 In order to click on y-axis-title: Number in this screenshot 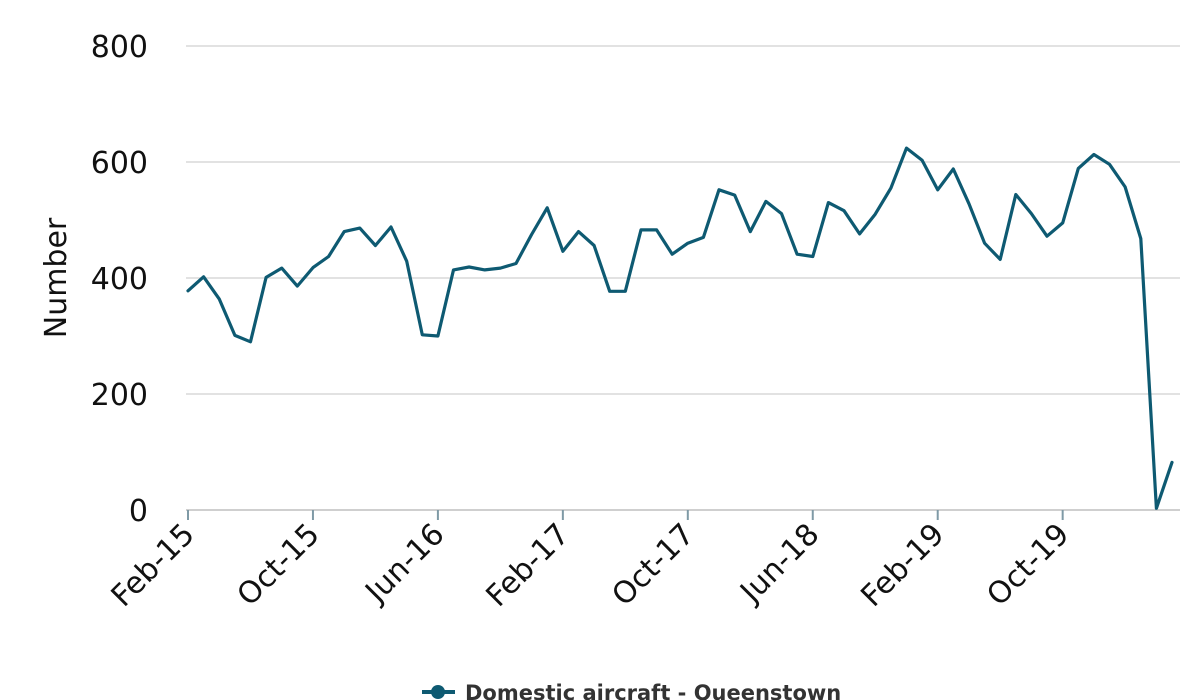, I will do `click(56, 277)`.